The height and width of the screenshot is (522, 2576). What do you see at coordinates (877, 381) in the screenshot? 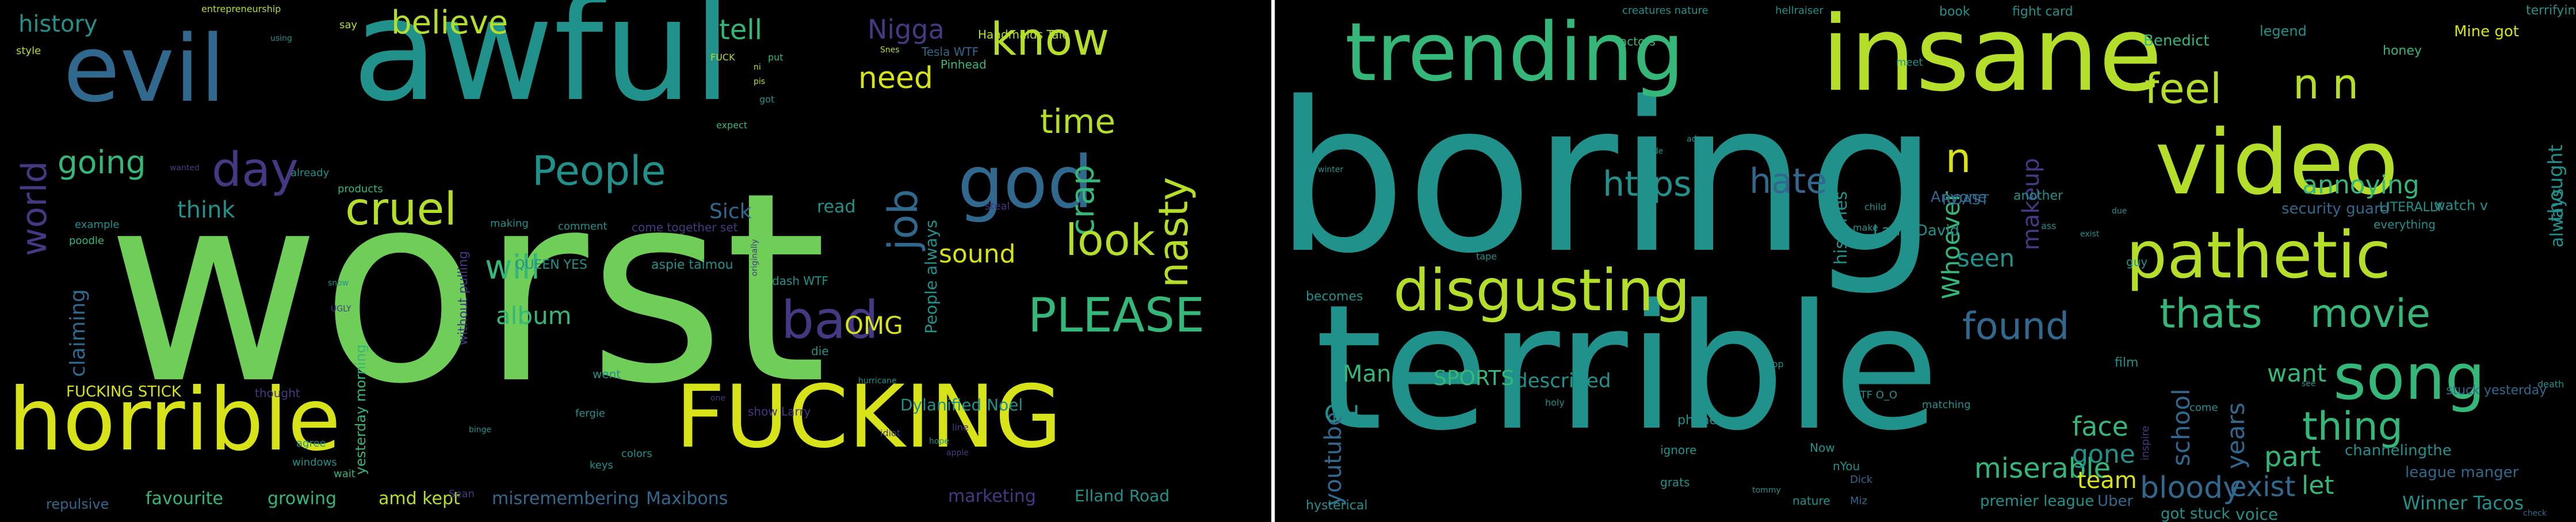
I see `word: hurricane` at bounding box center [877, 381].